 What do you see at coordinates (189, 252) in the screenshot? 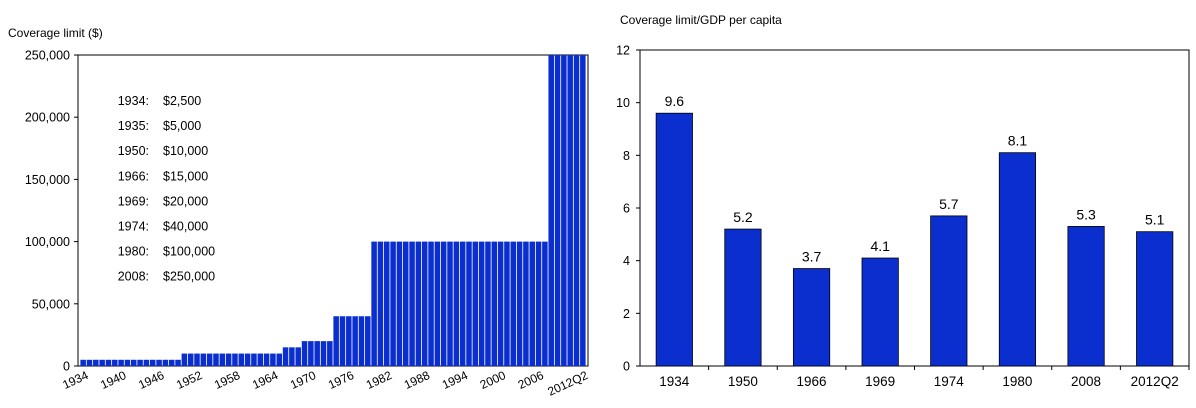
I see `annotation-amount: $100,000` at bounding box center [189, 252].